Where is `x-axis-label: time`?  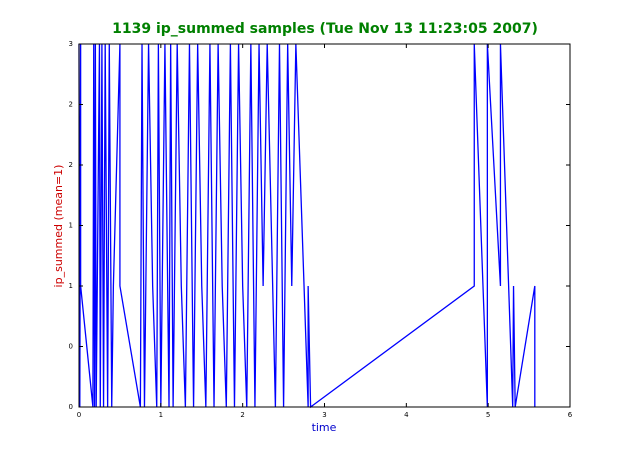
x-axis-label: time is located at coordinates (324, 427).